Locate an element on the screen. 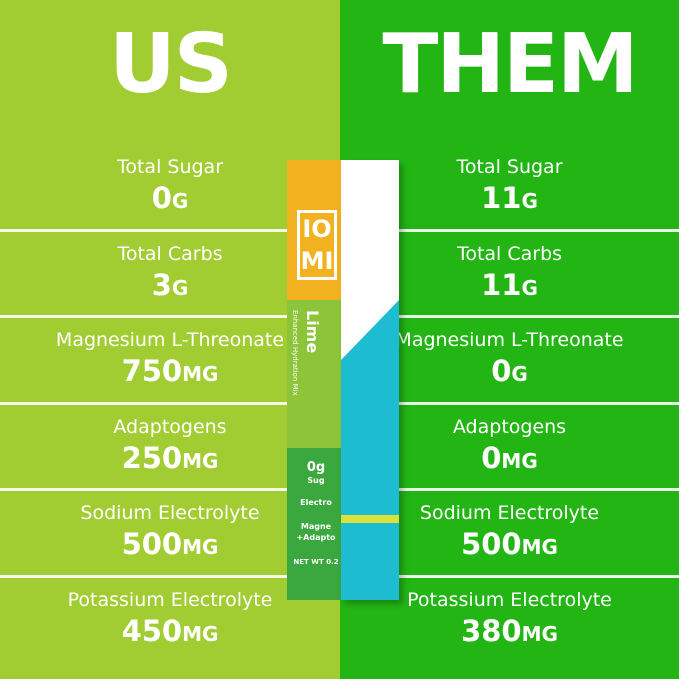 This screenshot has height=679, width=679. us-row: Potassium Electrolyte 450MG is located at coordinates (170, 621).